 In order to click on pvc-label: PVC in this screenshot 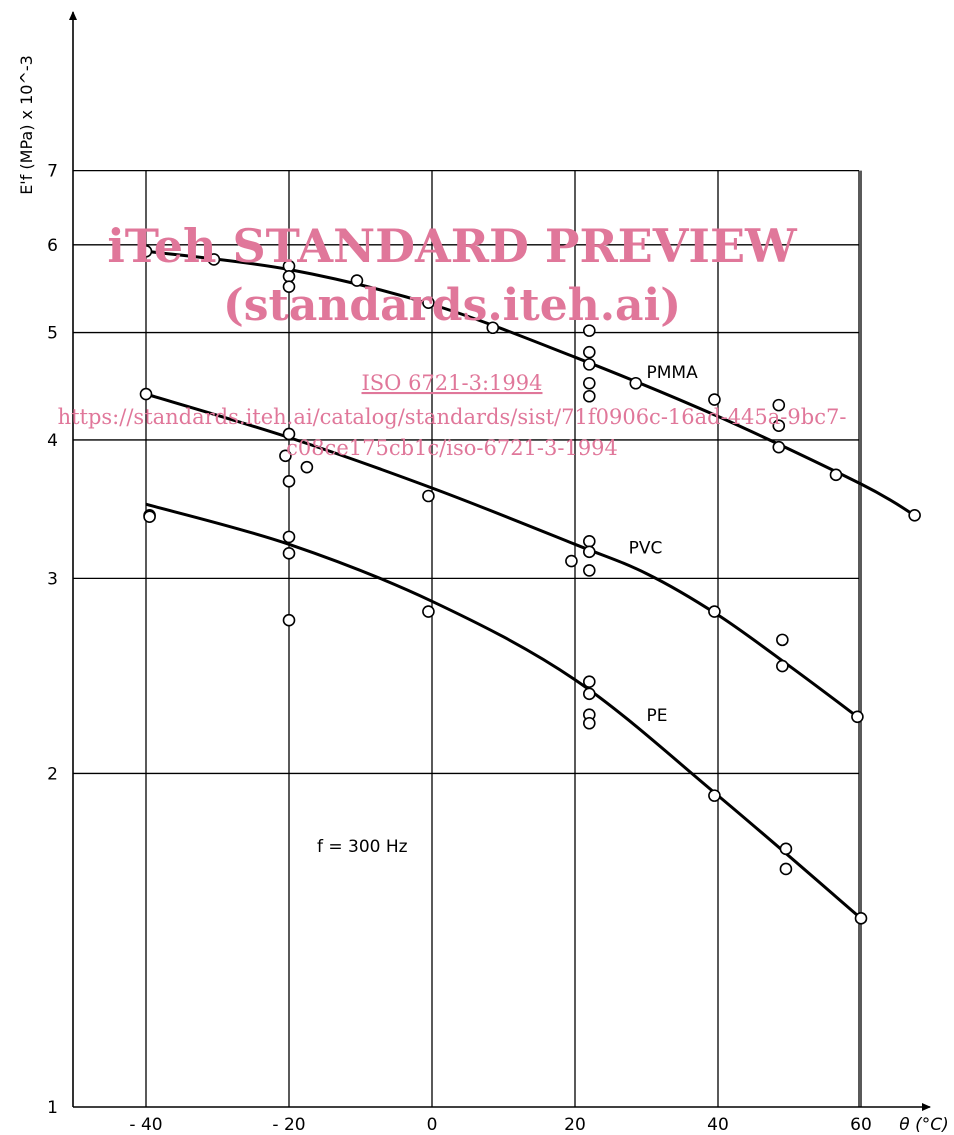, I will do `click(646, 548)`.